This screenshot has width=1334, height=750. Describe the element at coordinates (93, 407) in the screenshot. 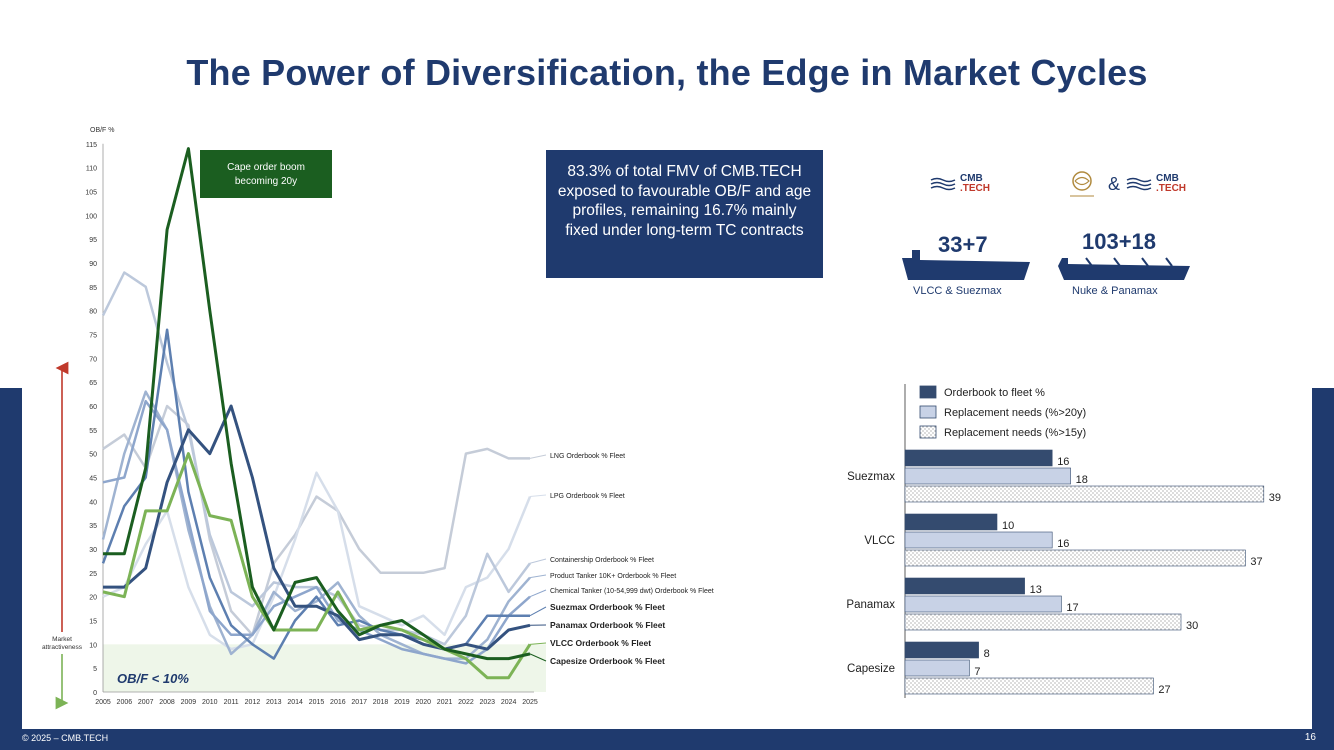

I see `y-tick-label: 60` at that location.